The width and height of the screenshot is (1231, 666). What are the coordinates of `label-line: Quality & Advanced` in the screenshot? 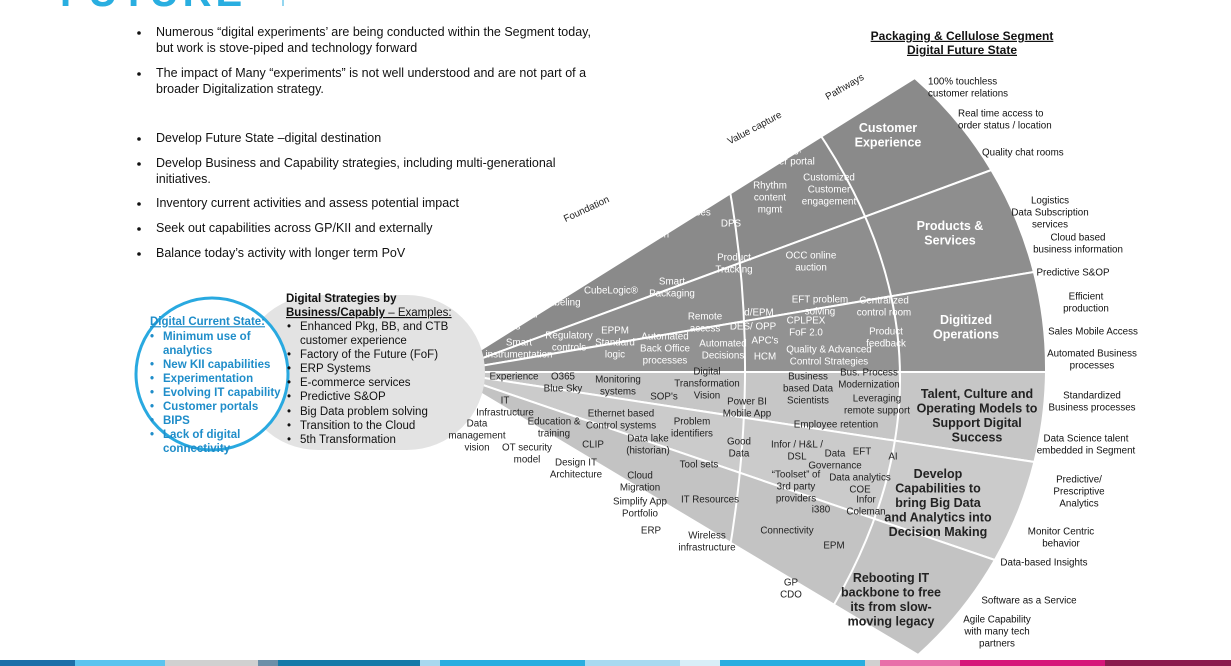 It's located at (829, 349).